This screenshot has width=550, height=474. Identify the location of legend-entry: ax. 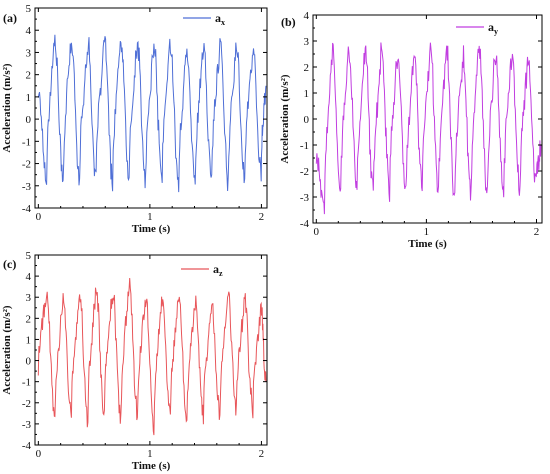
(220, 19).